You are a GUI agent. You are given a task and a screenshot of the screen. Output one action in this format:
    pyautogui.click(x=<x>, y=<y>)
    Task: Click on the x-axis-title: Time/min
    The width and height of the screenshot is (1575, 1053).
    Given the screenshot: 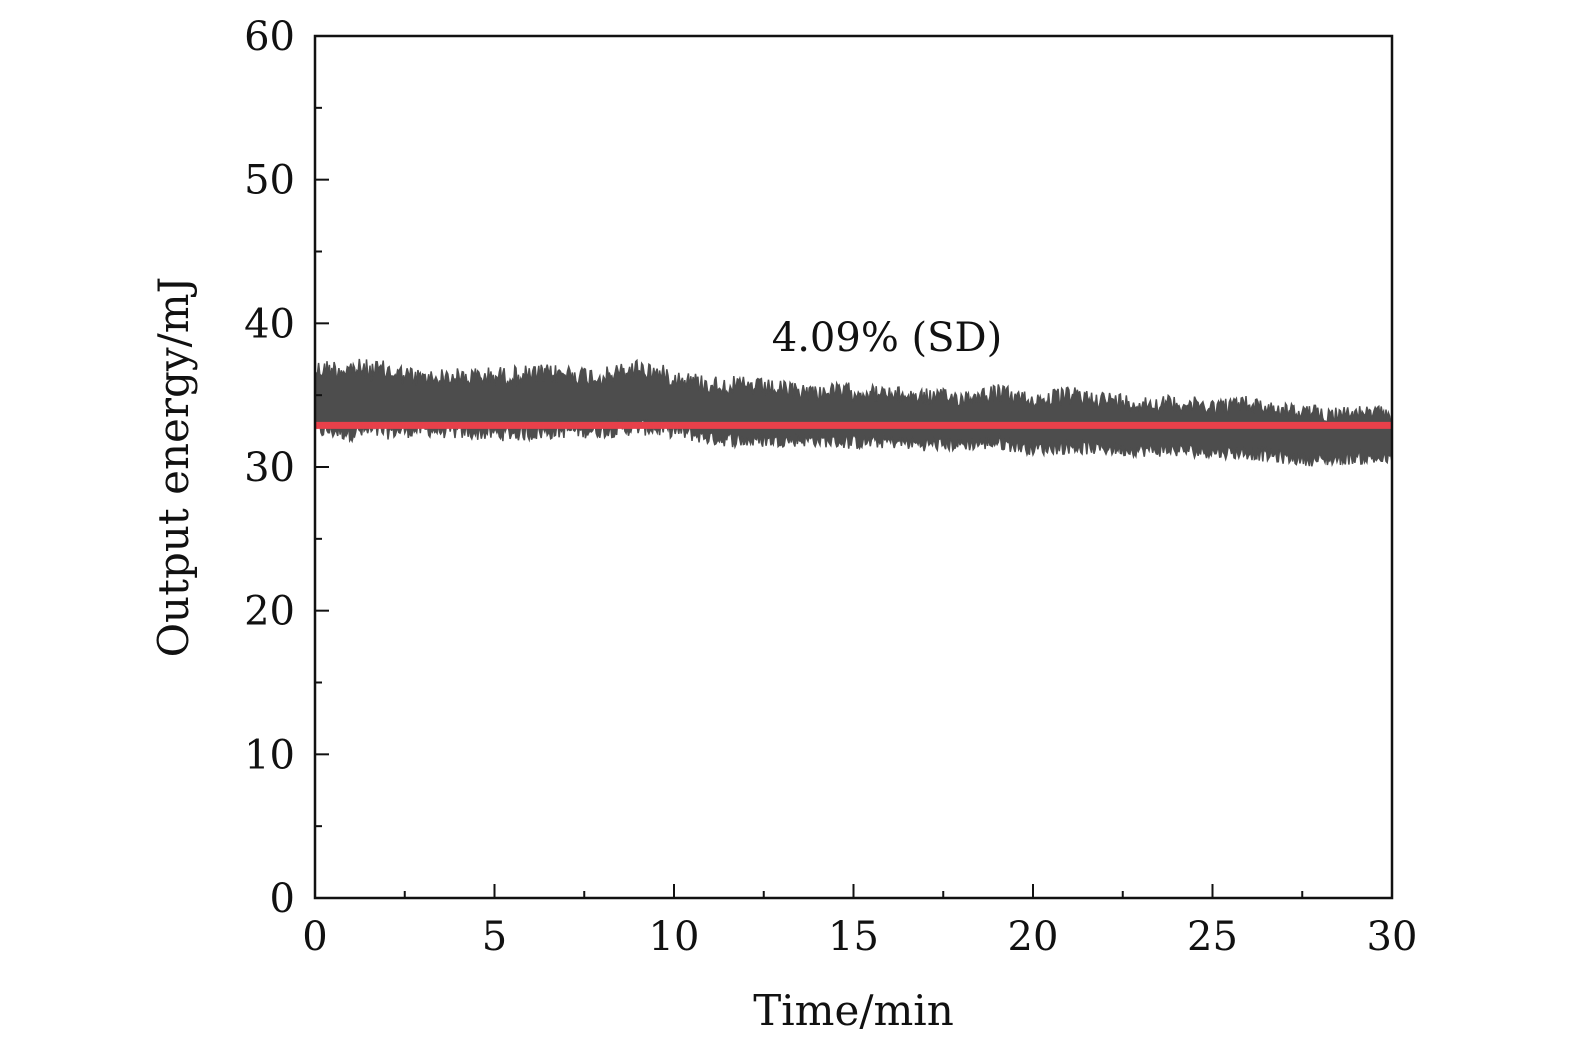 What is the action you would take?
    pyautogui.click(x=853, y=1010)
    